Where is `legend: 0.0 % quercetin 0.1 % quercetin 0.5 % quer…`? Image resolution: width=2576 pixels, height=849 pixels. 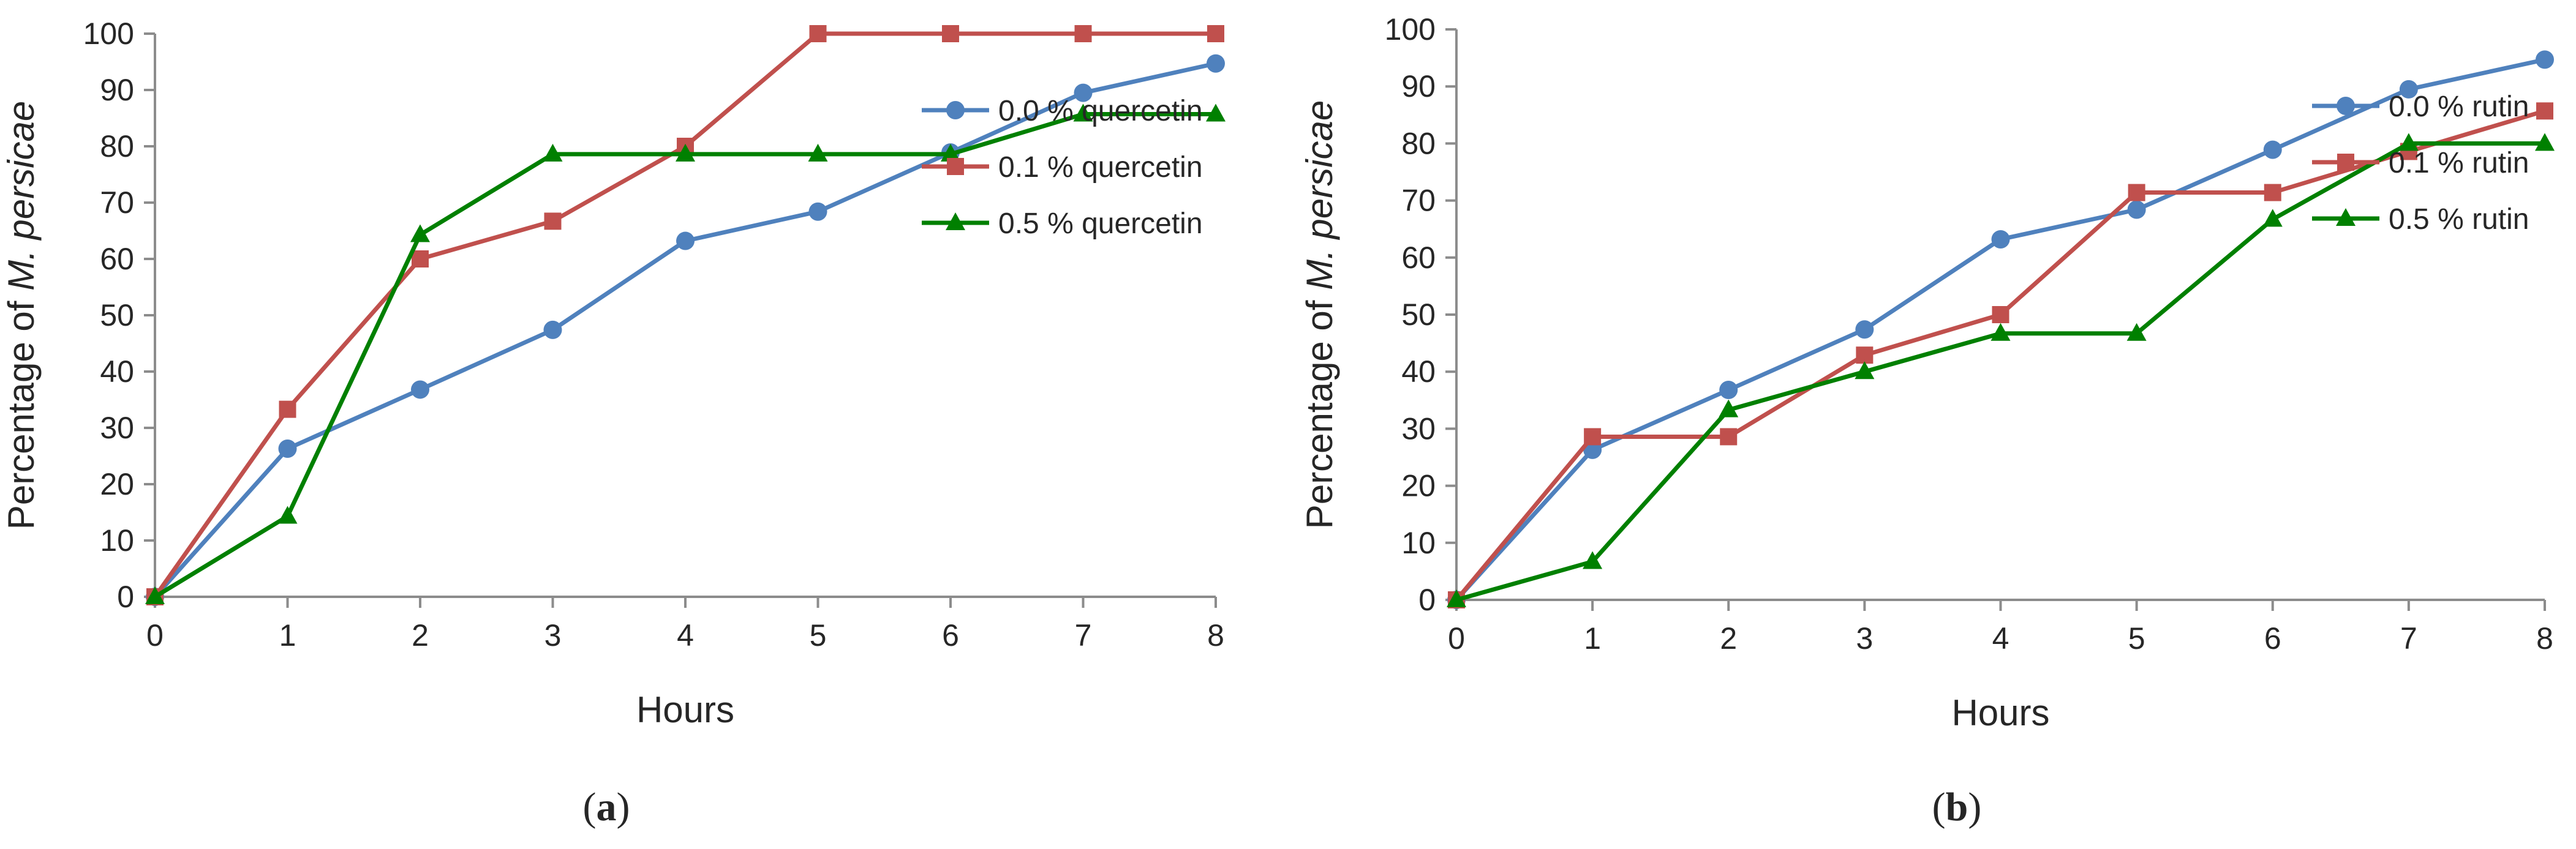 legend: 0.0 % quercetin 0.1 % quercetin 0.5 % quer… is located at coordinates (1062, 167).